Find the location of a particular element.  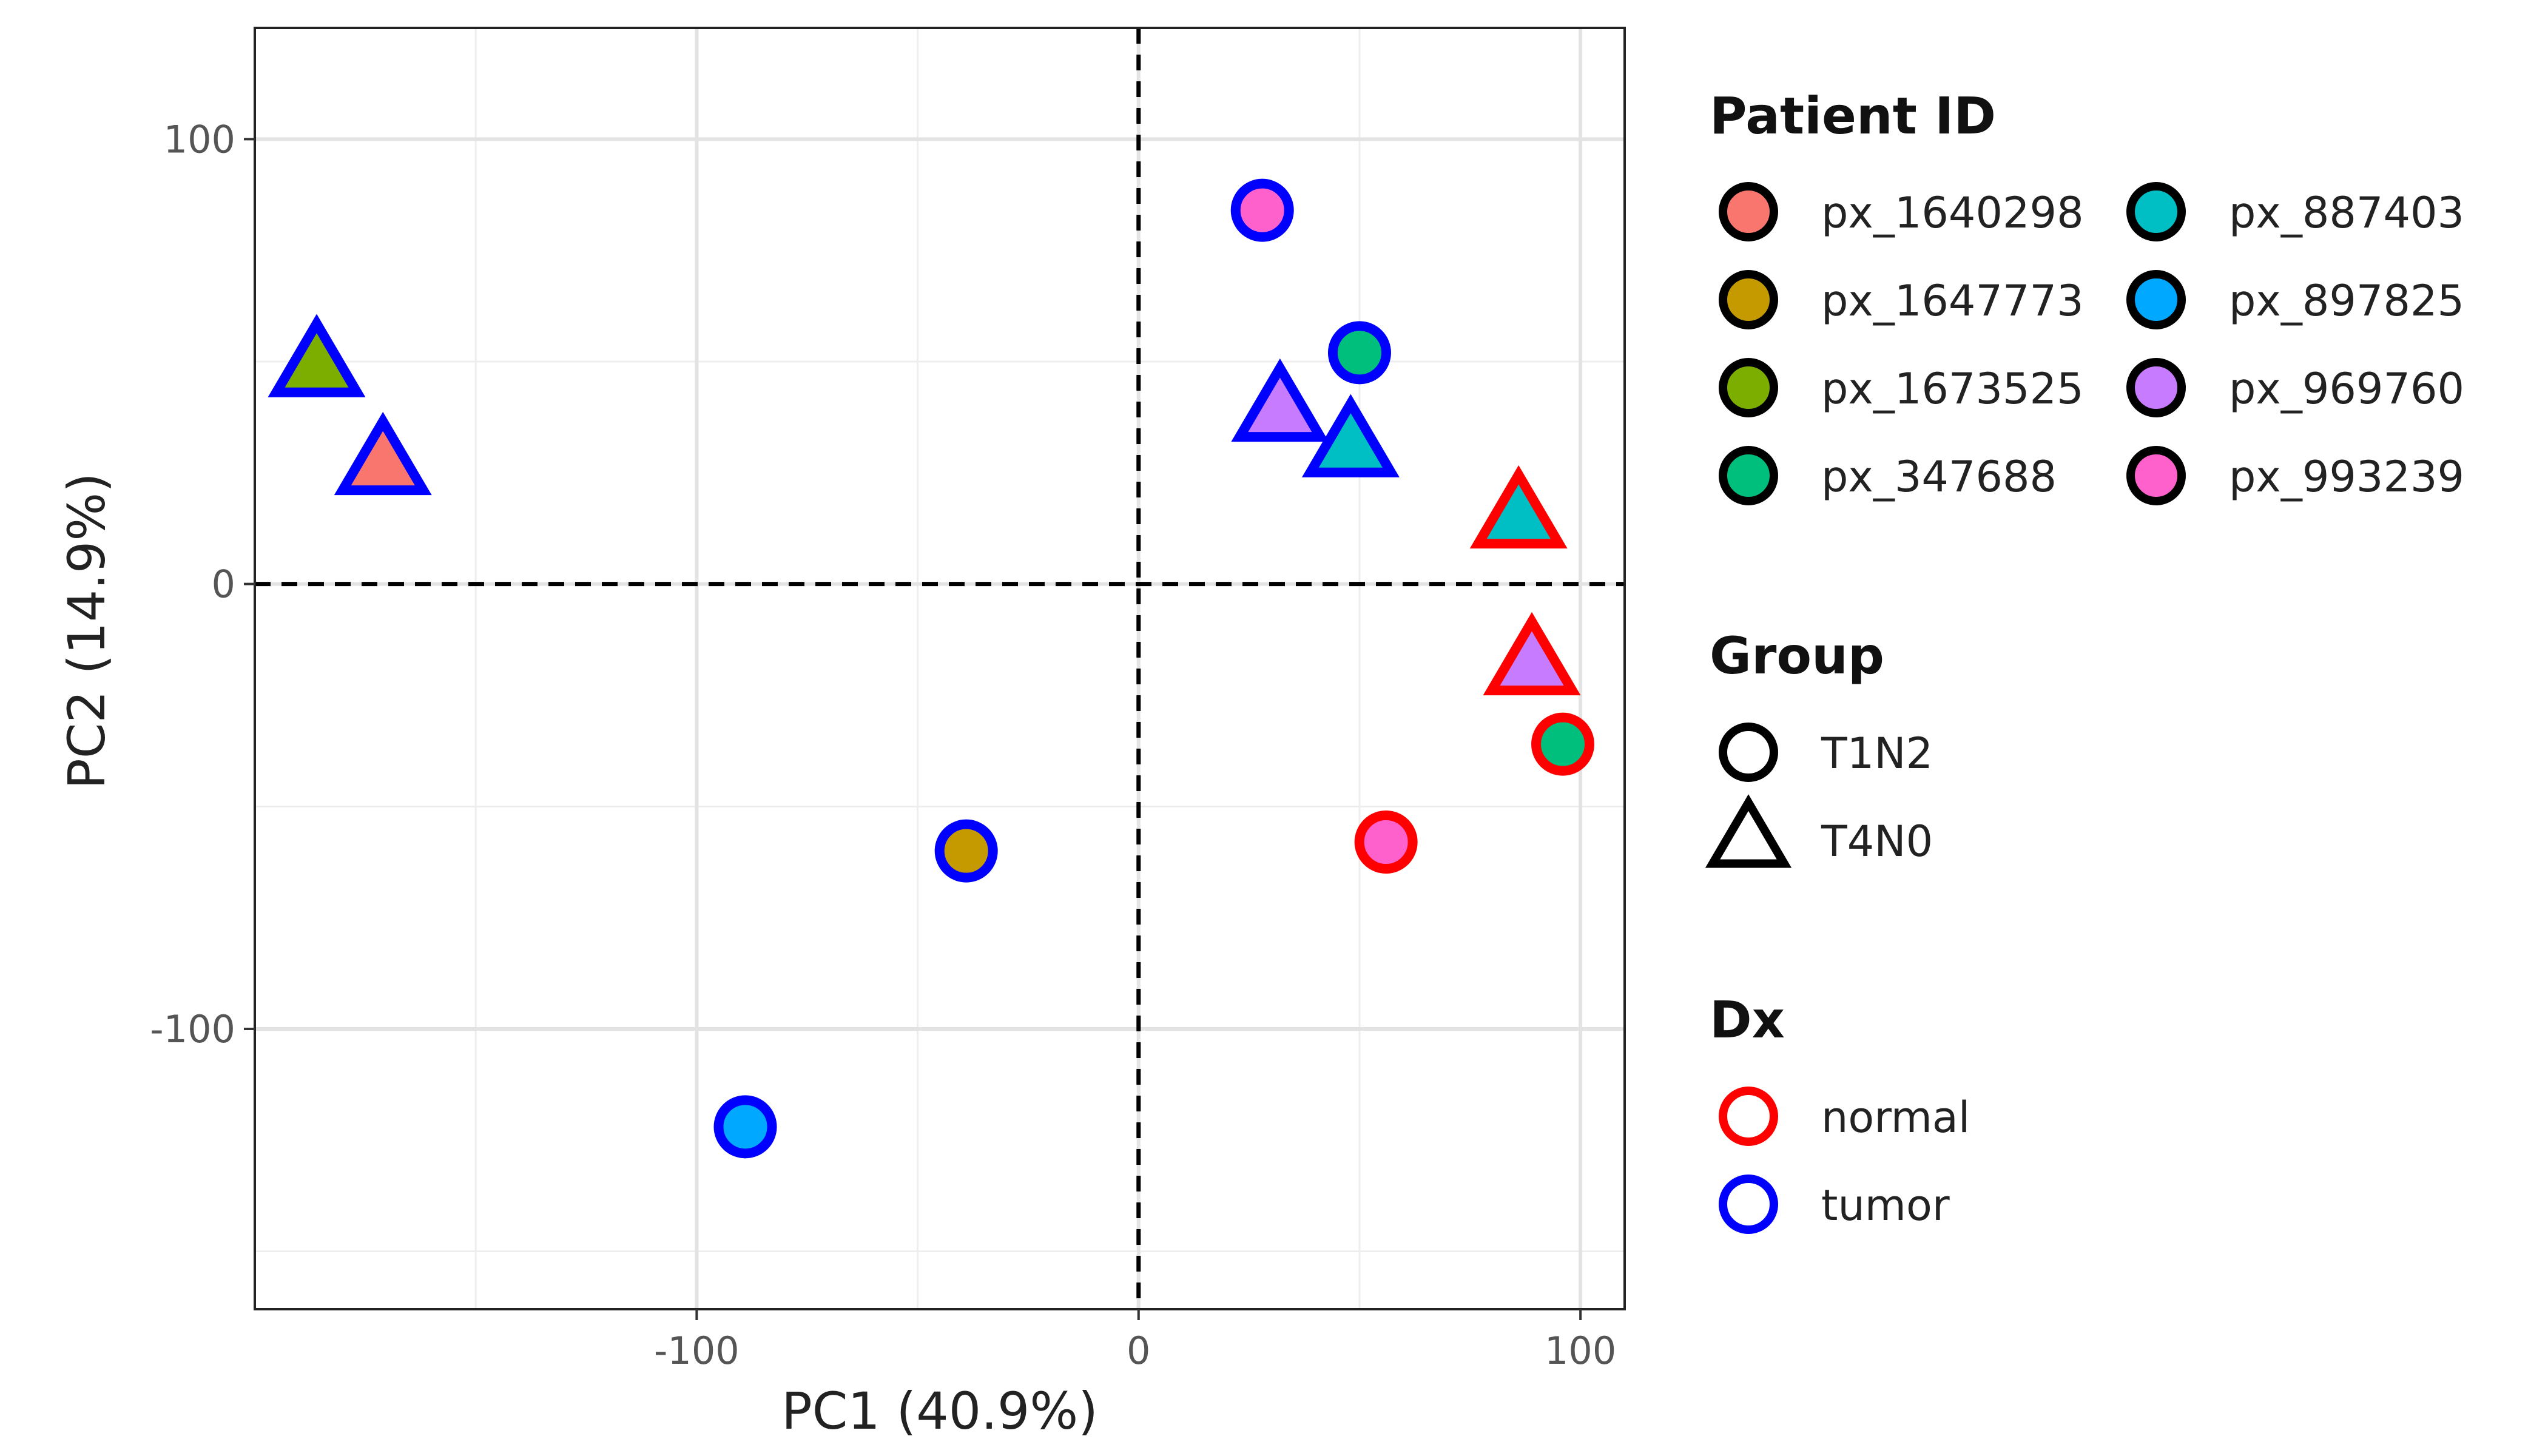

legend-key-normal is located at coordinates (1748, 1116).